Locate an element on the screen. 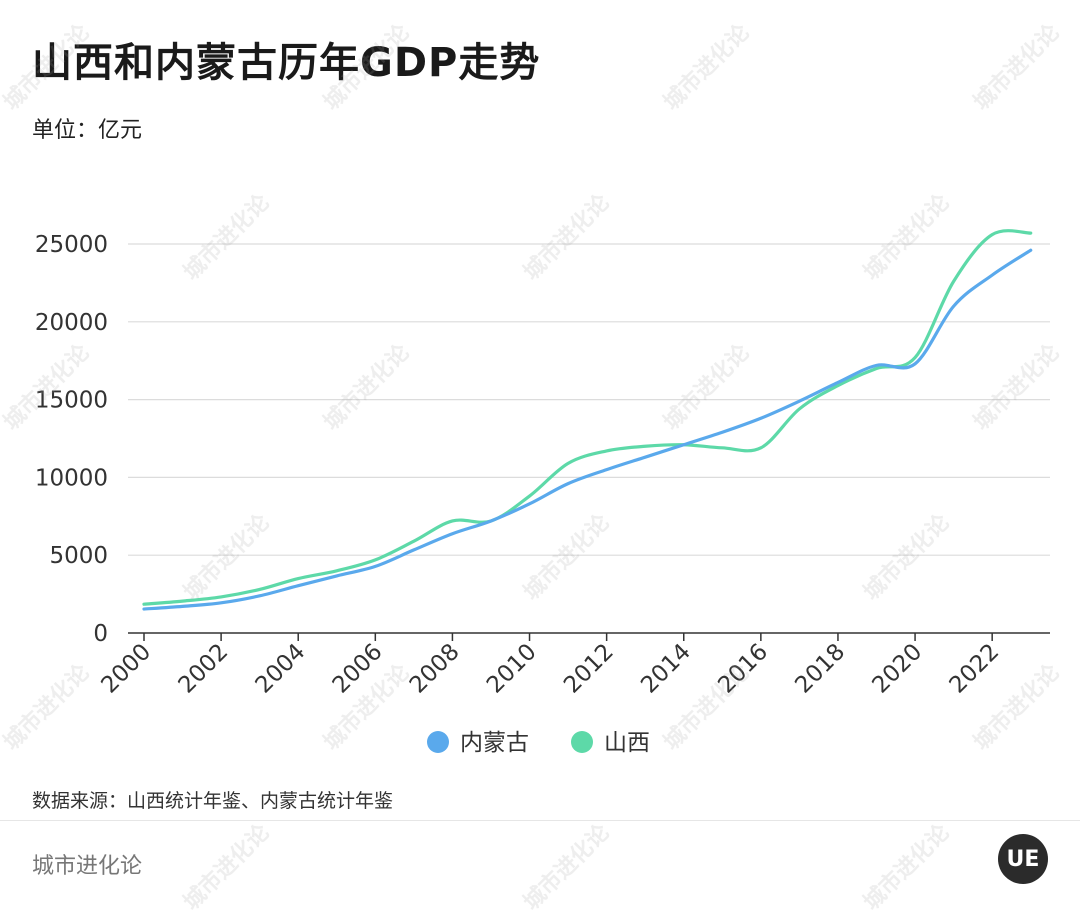  brand-logo: UE is located at coordinates (1023, 859).